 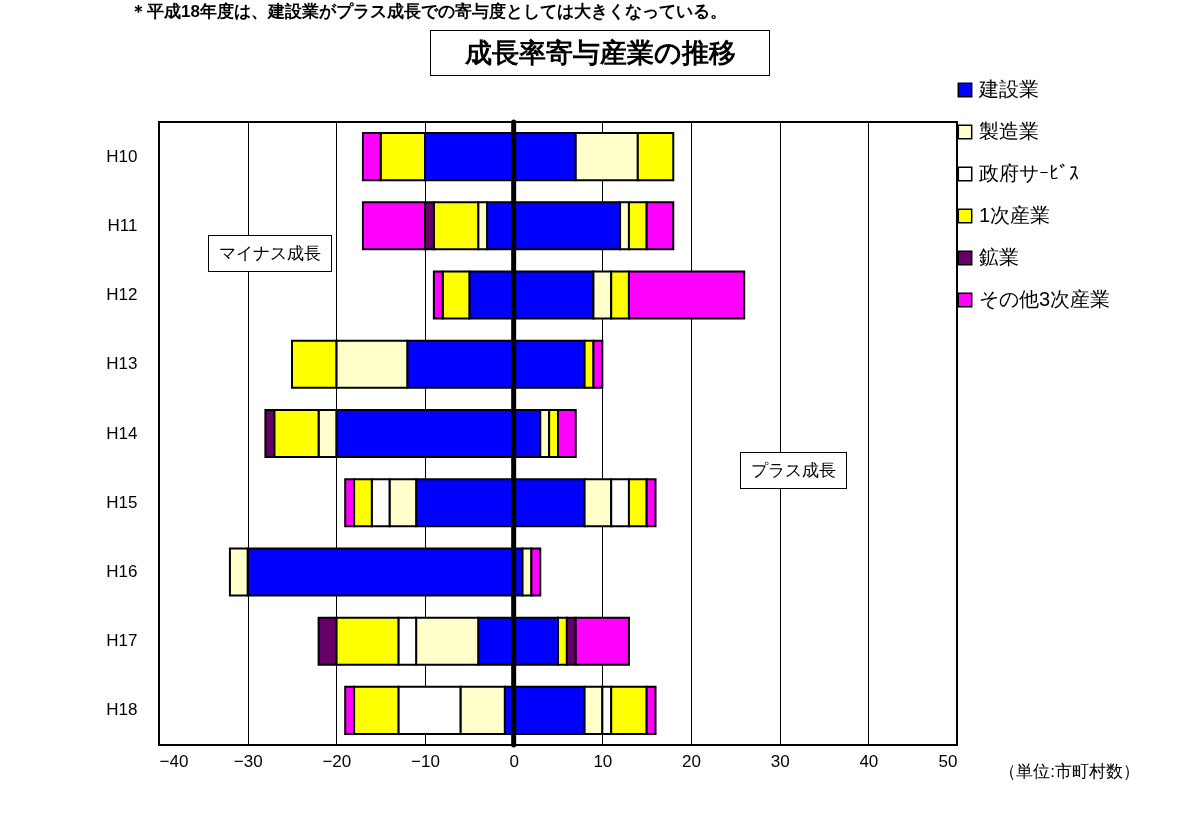 What do you see at coordinates (122, 156) in the screenshot?
I see `y-tick-label: H10` at bounding box center [122, 156].